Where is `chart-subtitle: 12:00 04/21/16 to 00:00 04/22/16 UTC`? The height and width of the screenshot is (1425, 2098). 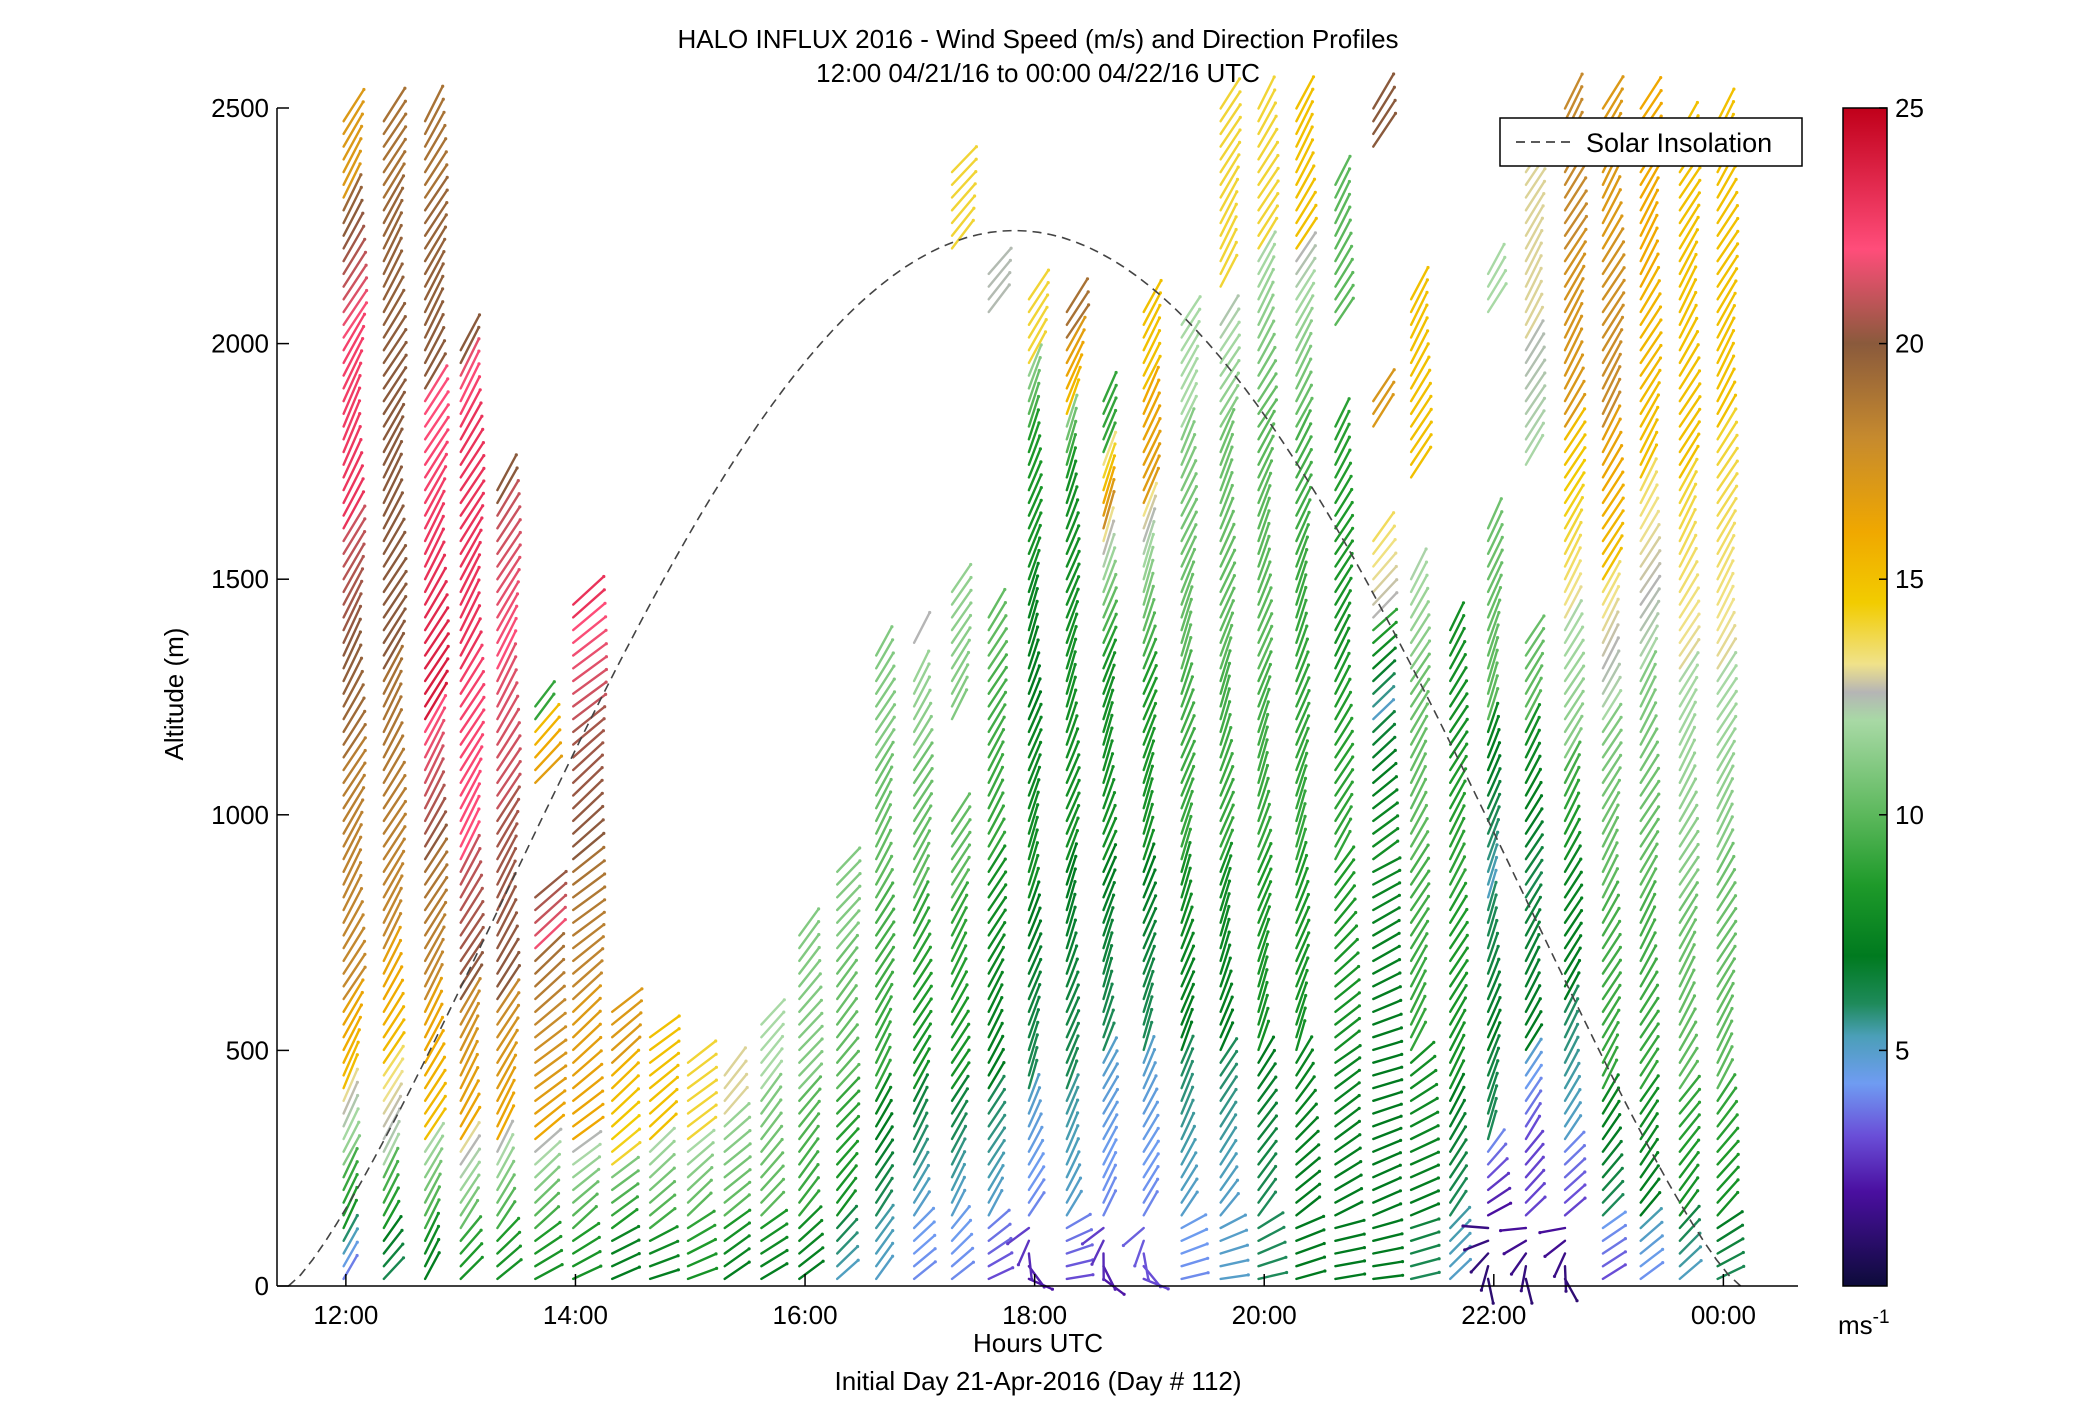 chart-subtitle: 12:00 04/21/16 to 00:00 04/22/16 UTC is located at coordinates (1038, 73).